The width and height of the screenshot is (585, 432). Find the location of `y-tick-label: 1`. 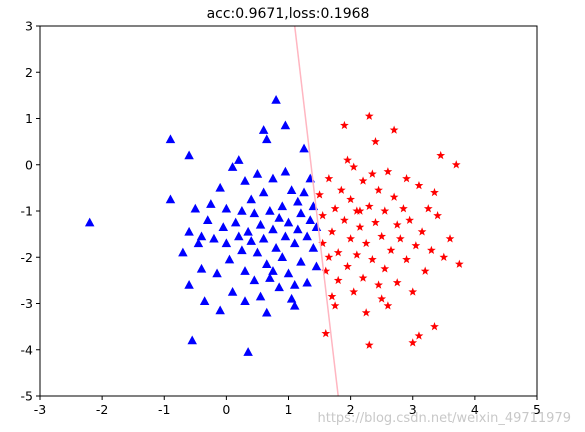

y-tick-label: 1 is located at coordinates (29, 118).